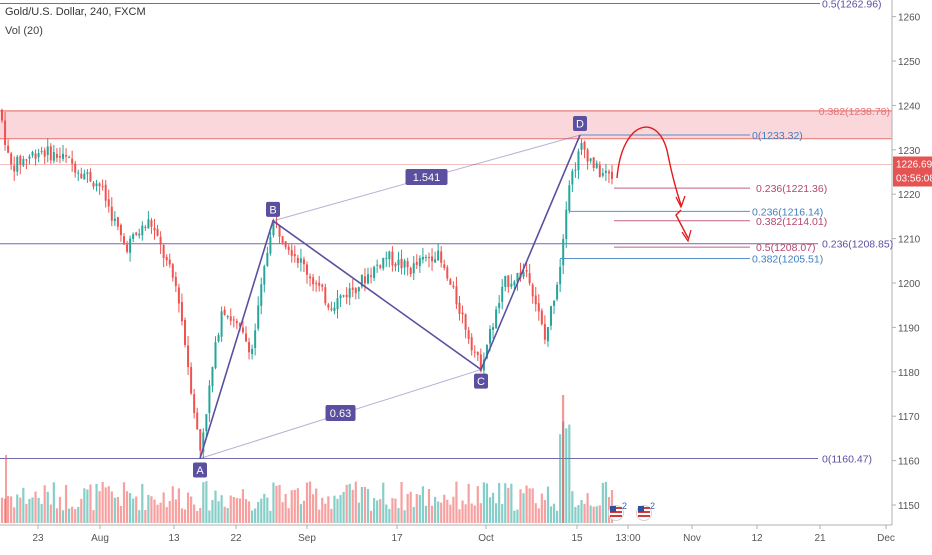  What do you see at coordinates (909, 240) in the screenshot?
I see `y-tick-label: 1210` at bounding box center [909, 240].